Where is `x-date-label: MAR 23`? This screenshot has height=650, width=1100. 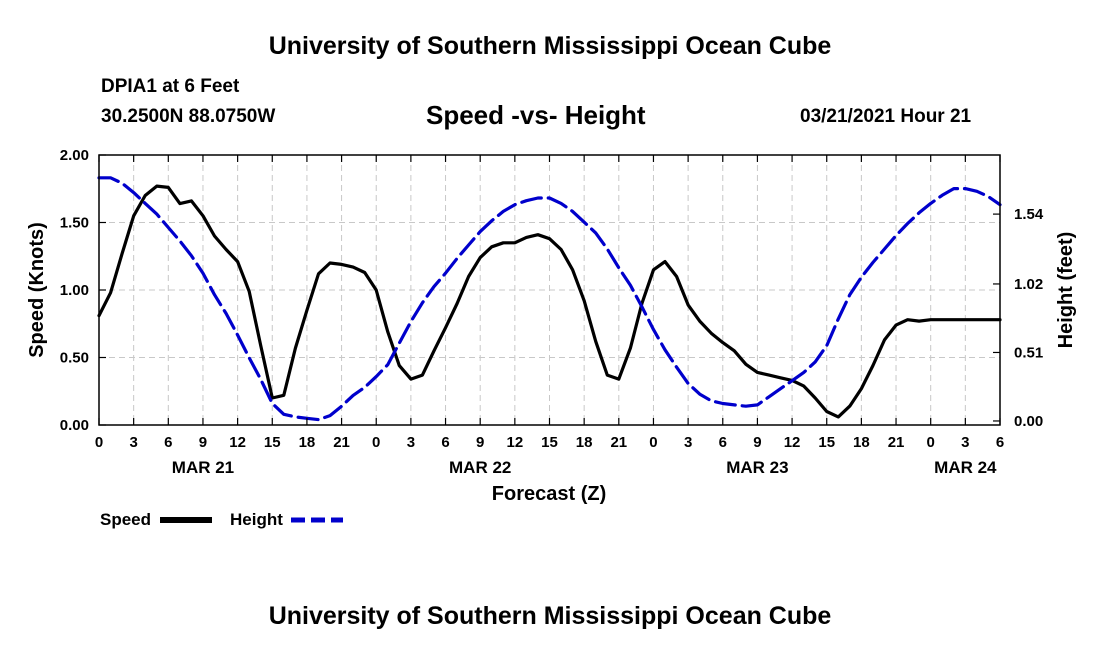
x-date-label: MAR 23 is located at coordinates (757, 467).